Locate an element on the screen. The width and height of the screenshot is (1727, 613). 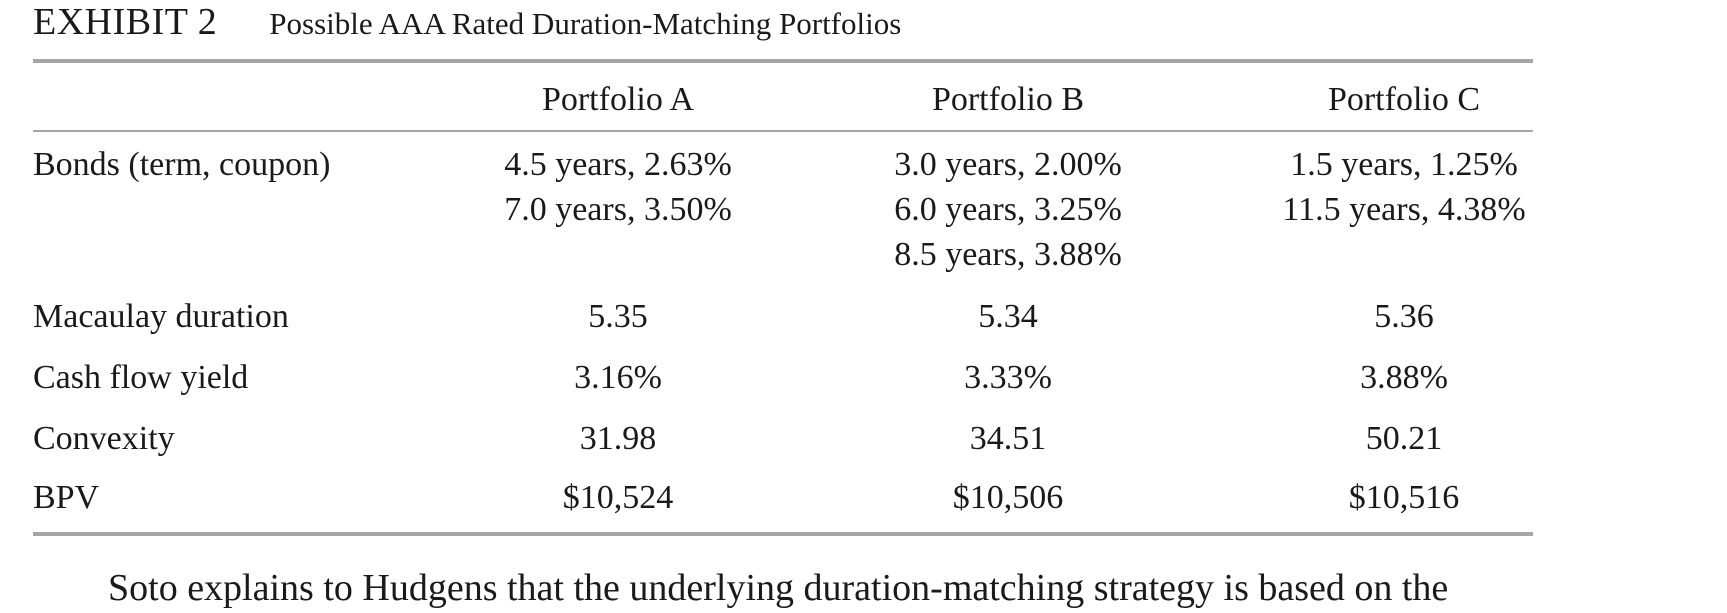
bond-entry: 6.0 years, 3.25% is located at coordinates (1008, 209).